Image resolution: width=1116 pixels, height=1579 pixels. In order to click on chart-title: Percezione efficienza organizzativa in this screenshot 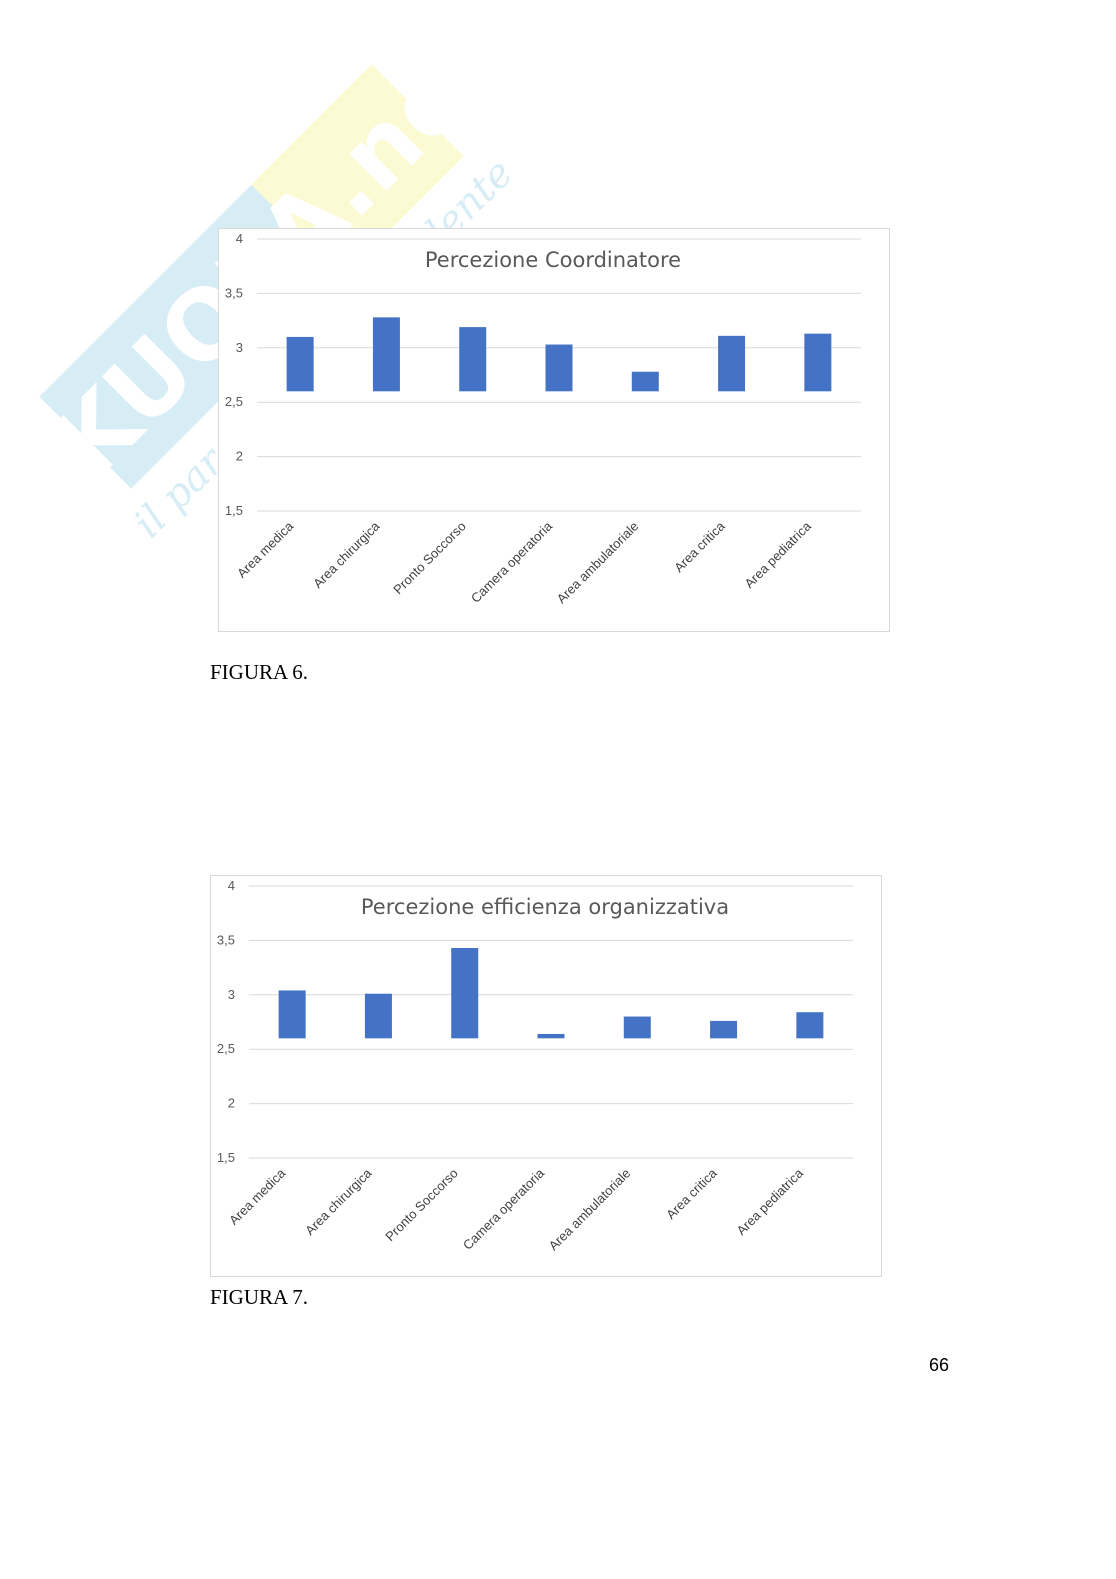, I will do `click(545, 907)`.